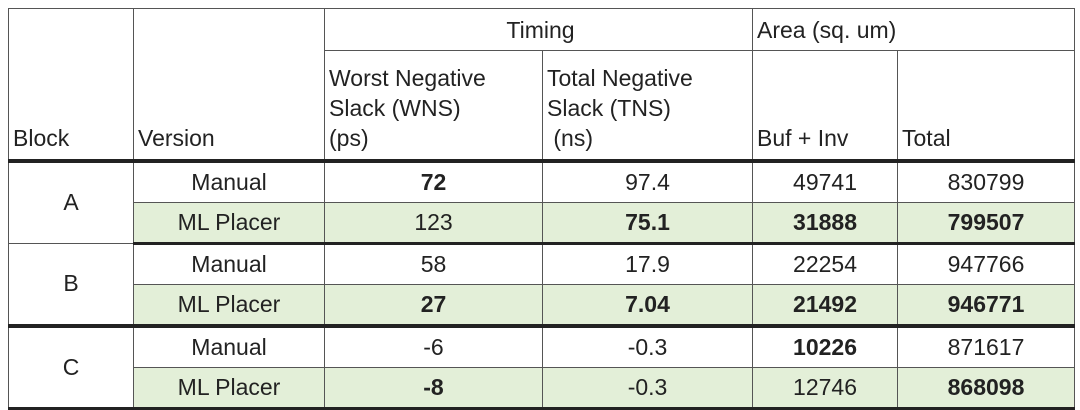  What do you see at coordinates (647, 263) in the screenshot?
I see `tns-cell: 17.9` at bounding box center [647, 263].